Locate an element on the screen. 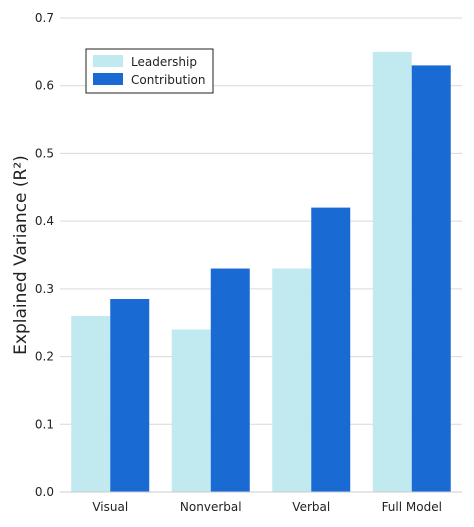 Image resolution: width=474 pixels, height=527 pixels. x-axis-ticks: Visual Nonverbal Verbal Full Model is located at coordinates (267, 507).